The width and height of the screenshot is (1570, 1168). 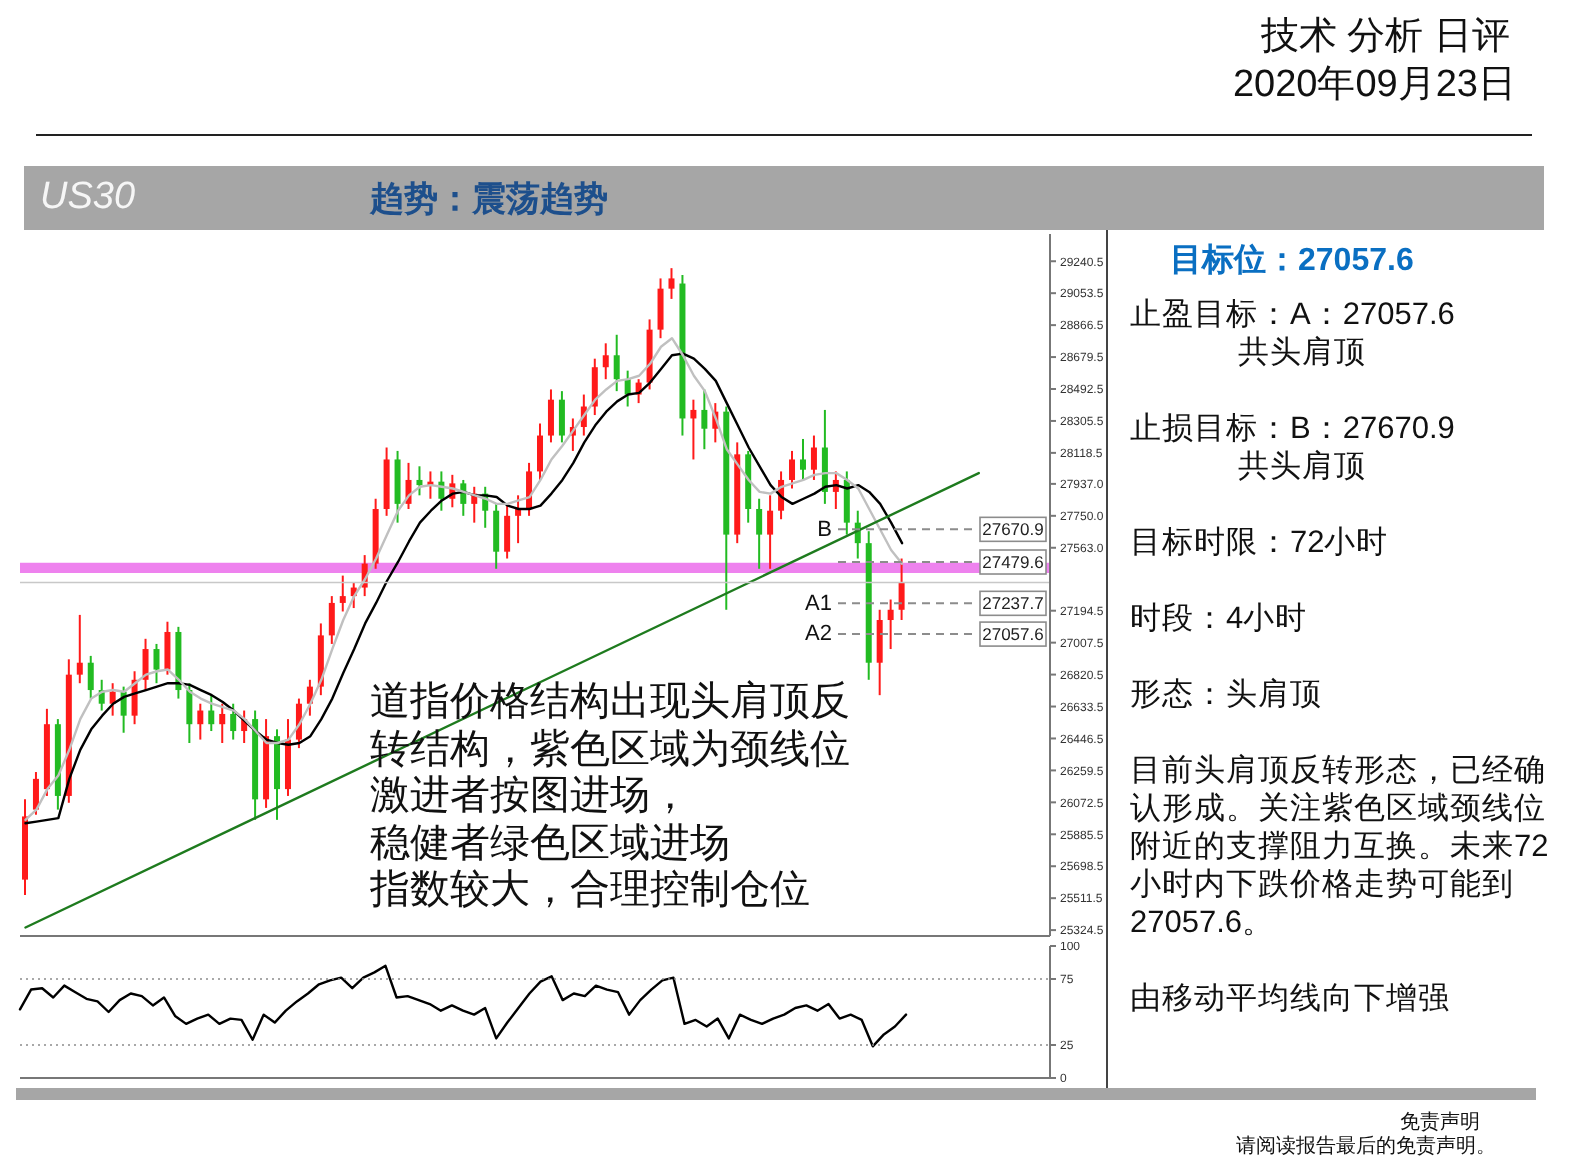 I want to click on text: 时段：4小时, so click(x=1219, y=619).